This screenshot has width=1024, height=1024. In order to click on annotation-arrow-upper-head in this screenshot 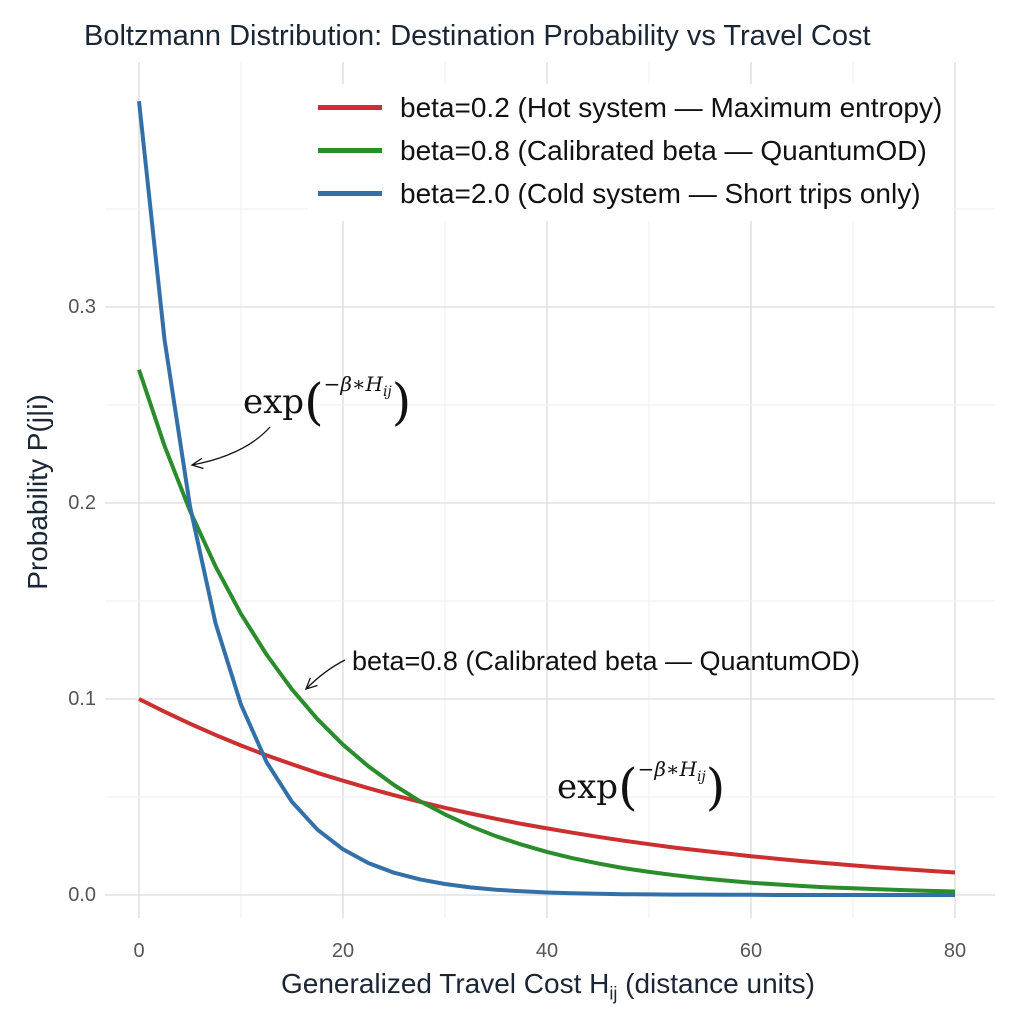, I will do `click(197, 463)`.